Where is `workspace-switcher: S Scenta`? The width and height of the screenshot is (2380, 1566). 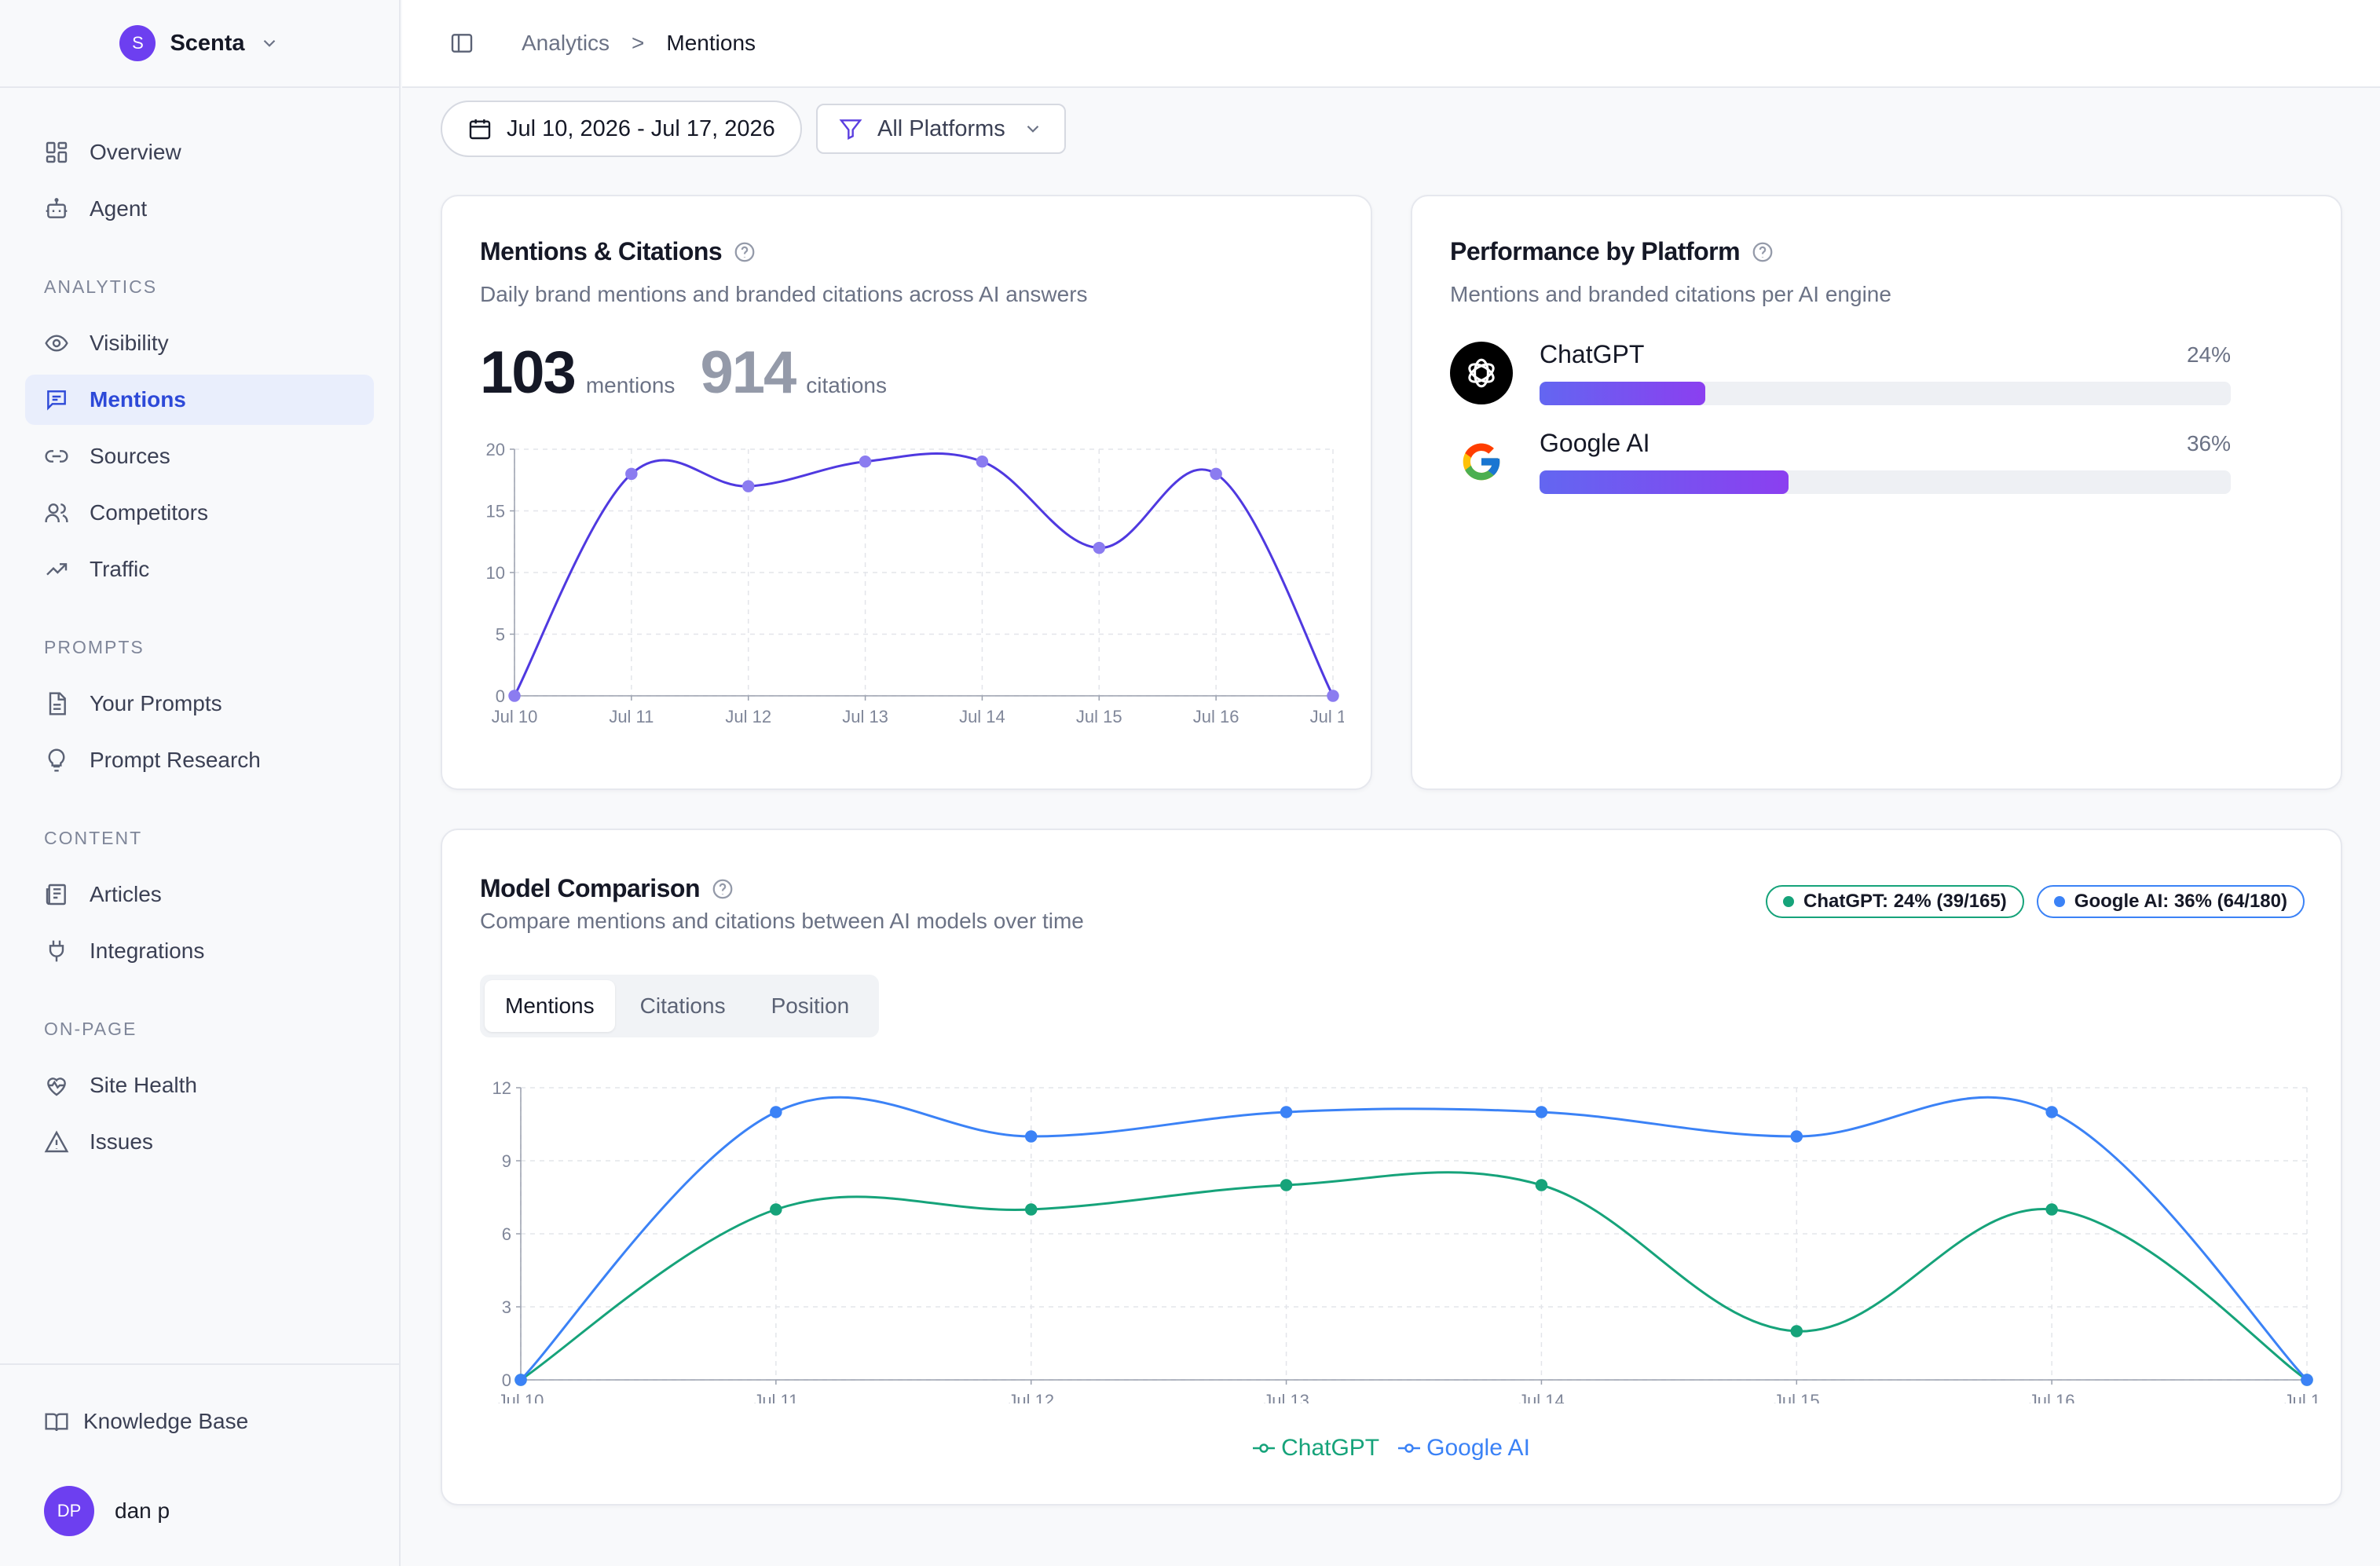 workspace-switcher: S Scenta is located at coordinates (199, 44).